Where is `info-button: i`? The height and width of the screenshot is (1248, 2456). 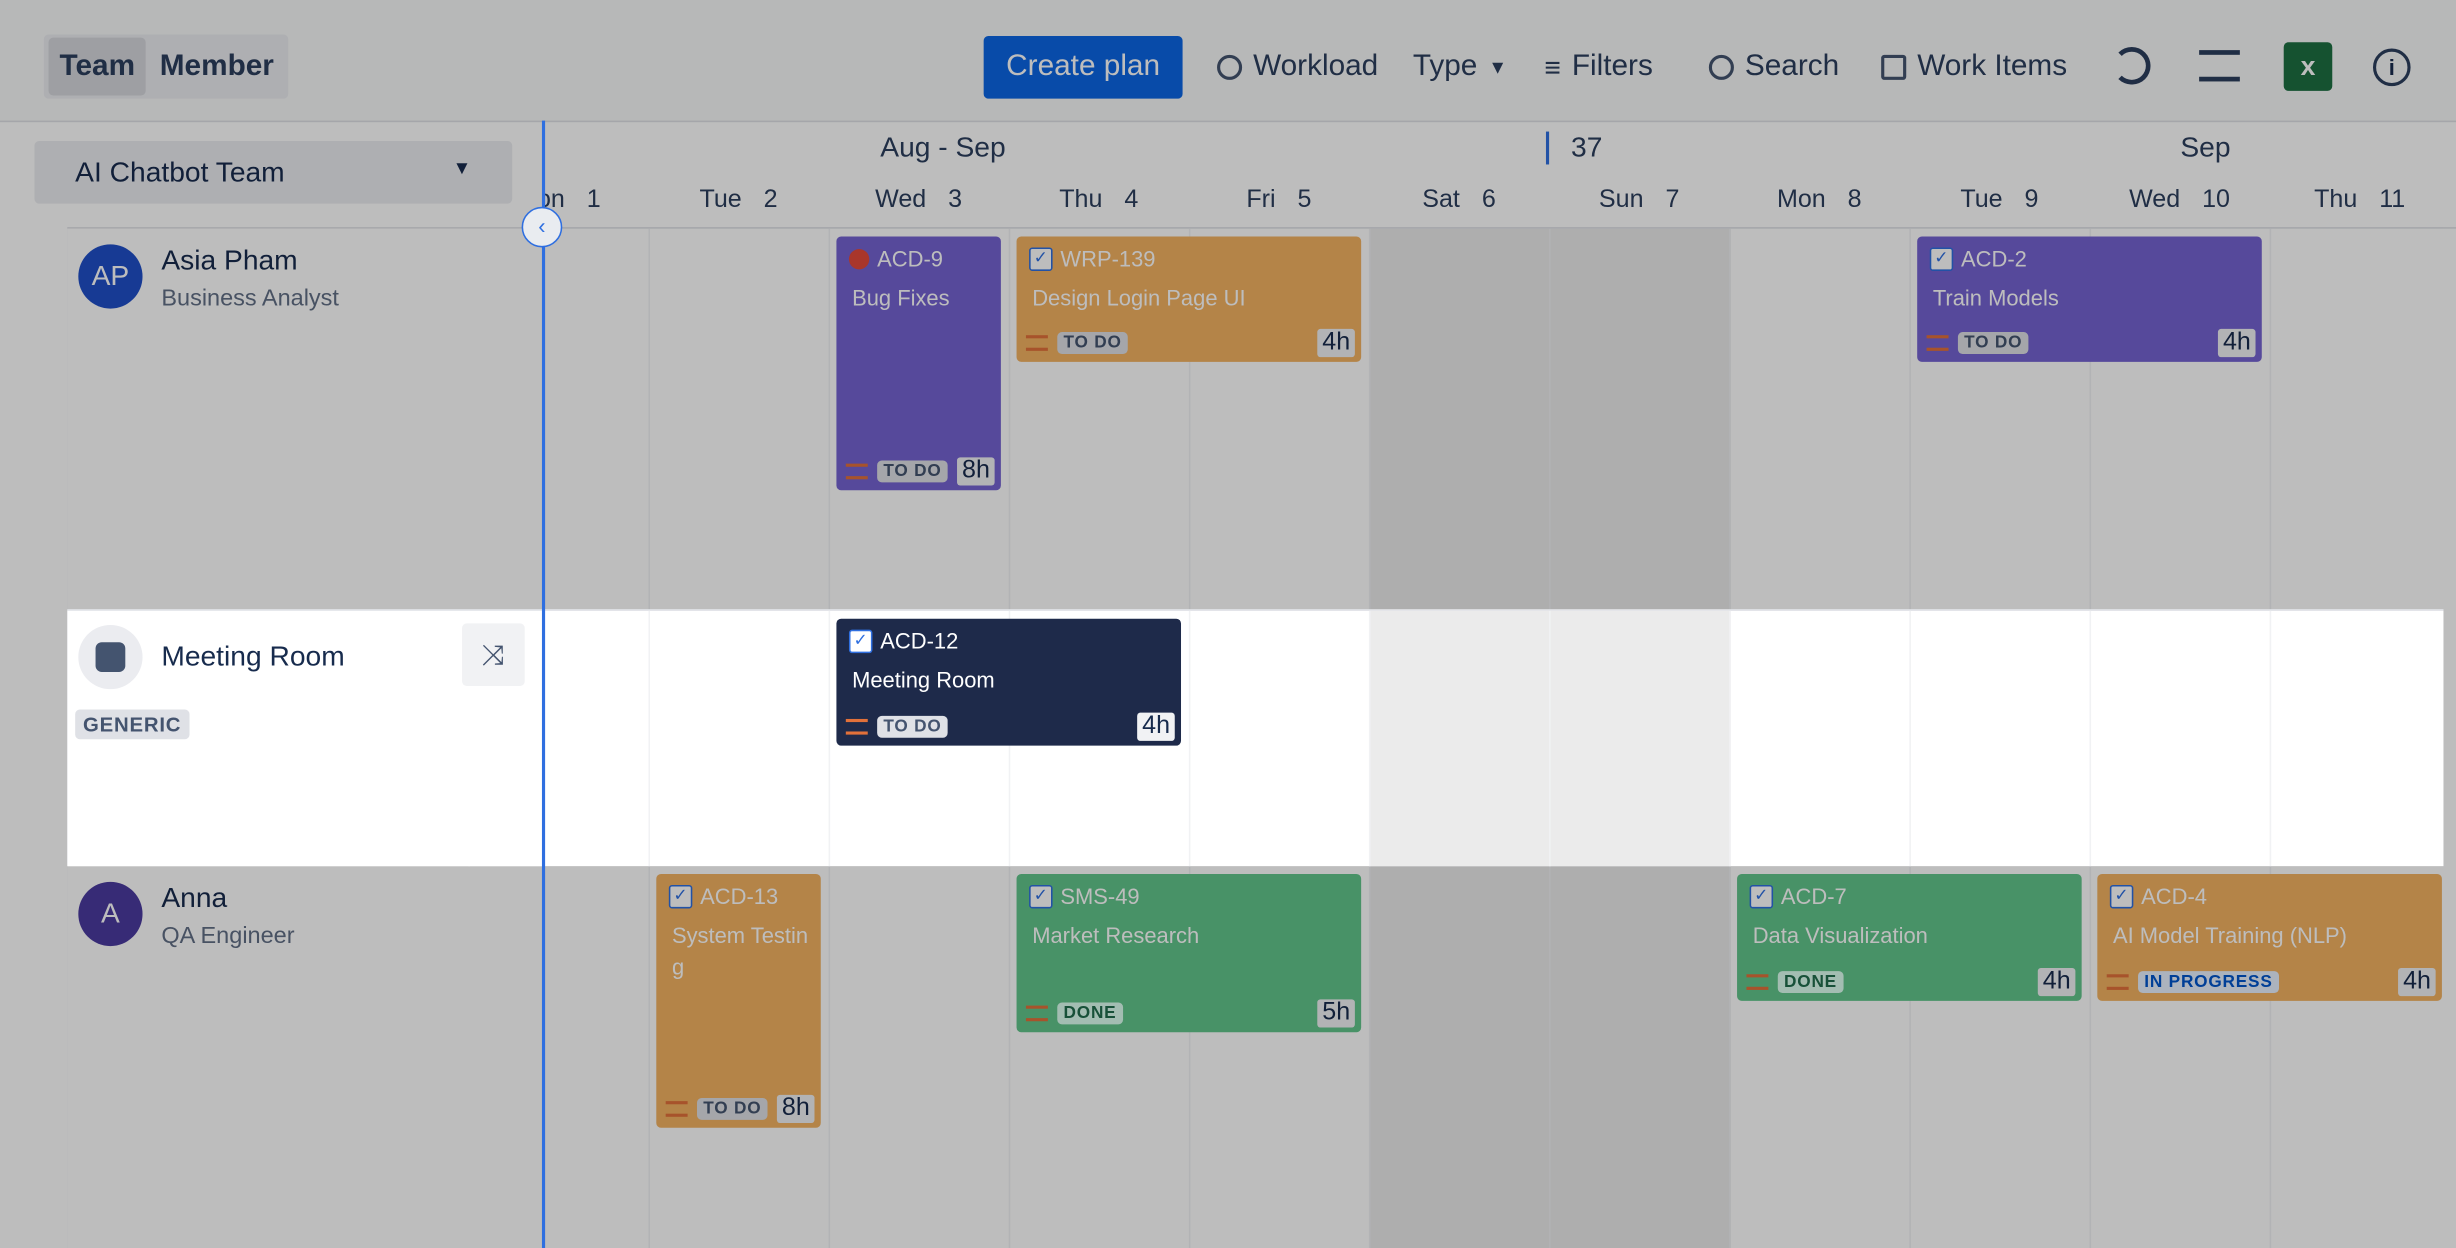 info-button: i is located at coordinates (2391, 67).